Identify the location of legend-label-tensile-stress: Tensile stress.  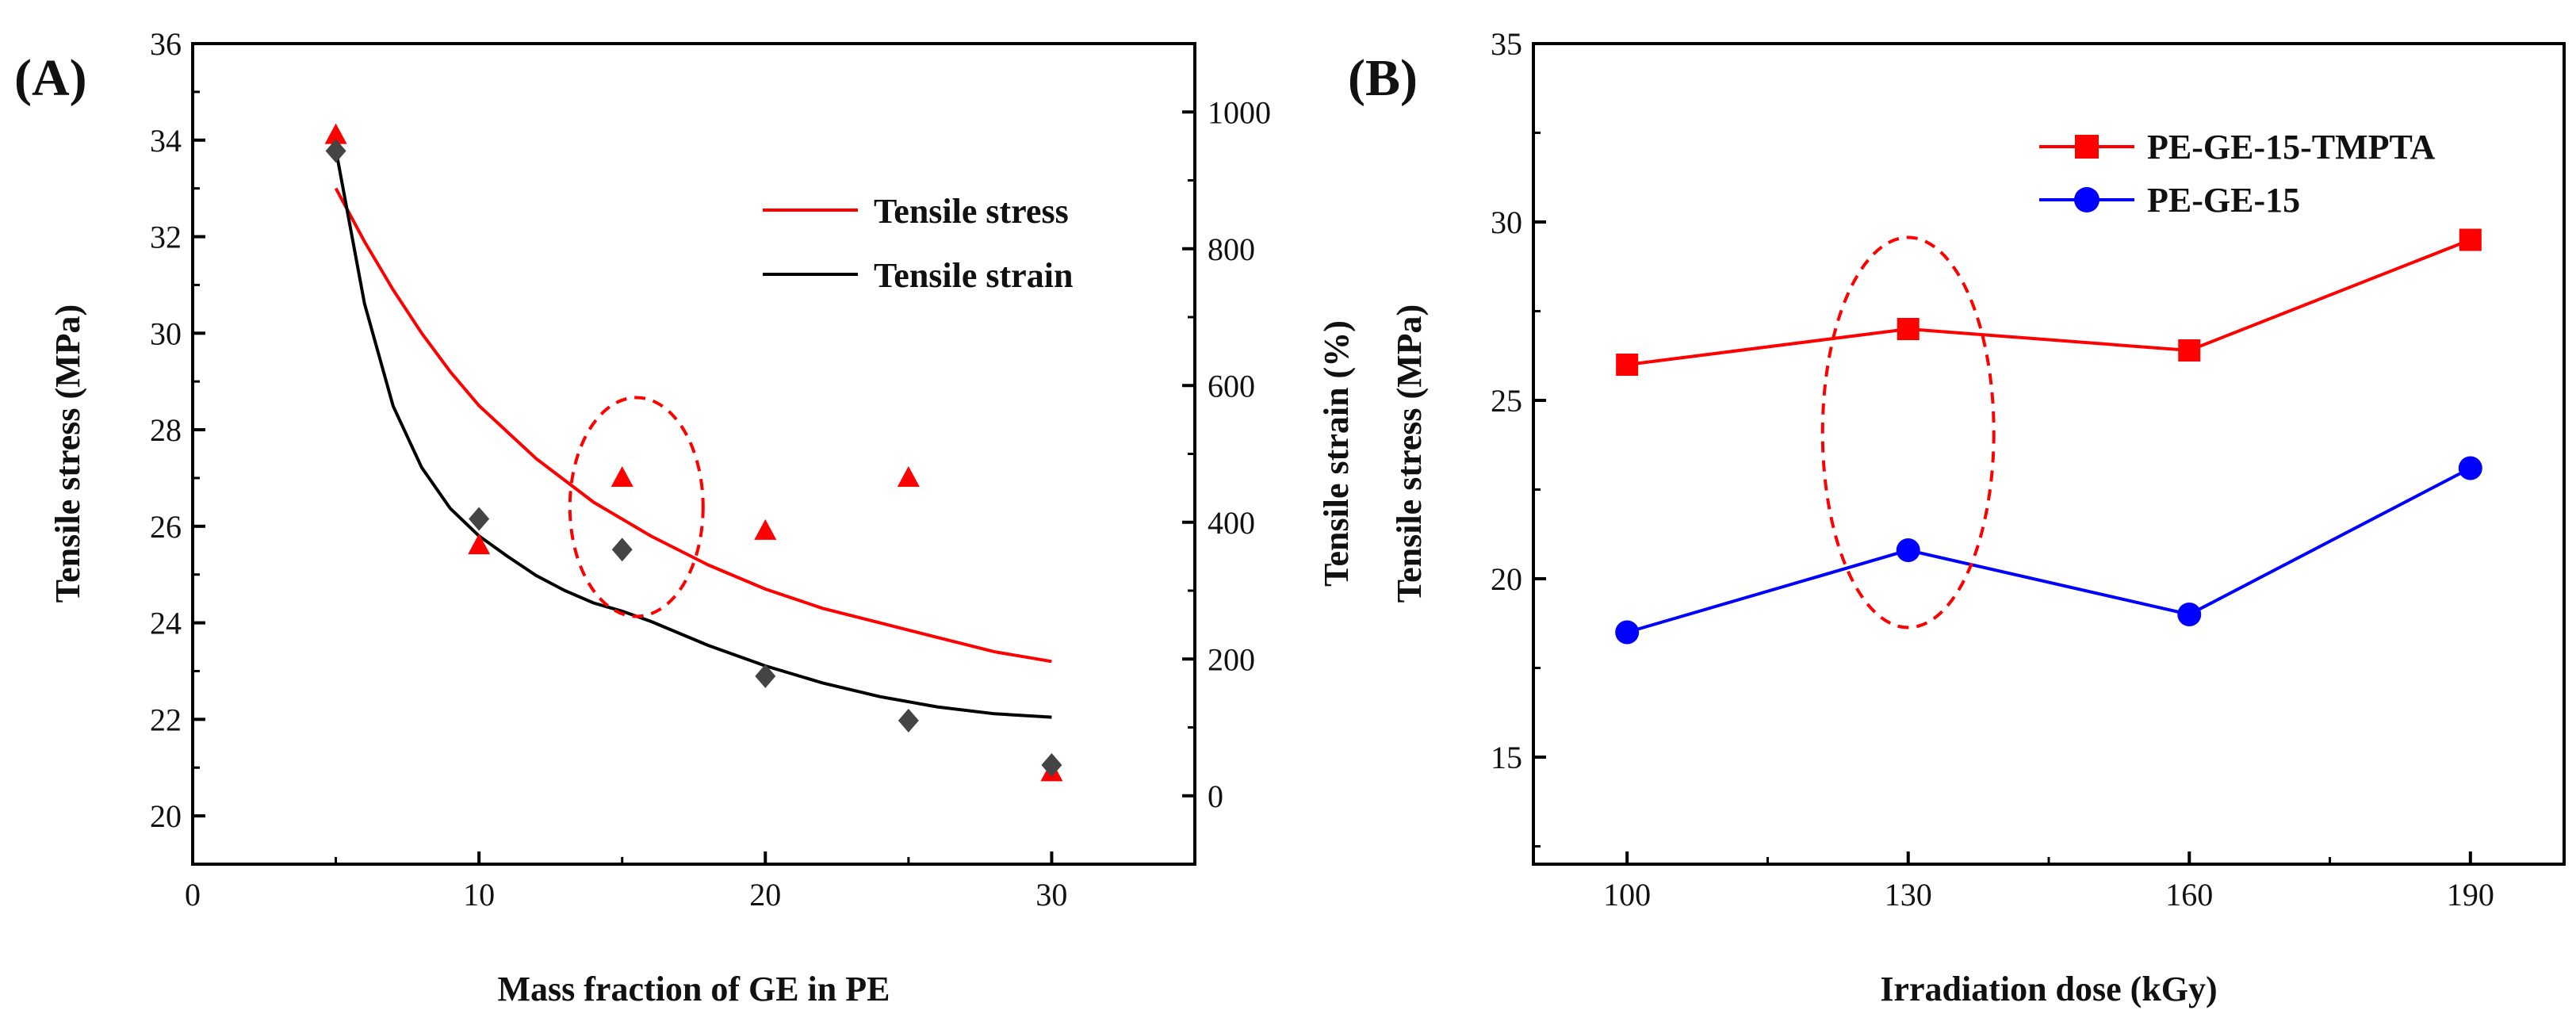
(971, 211).